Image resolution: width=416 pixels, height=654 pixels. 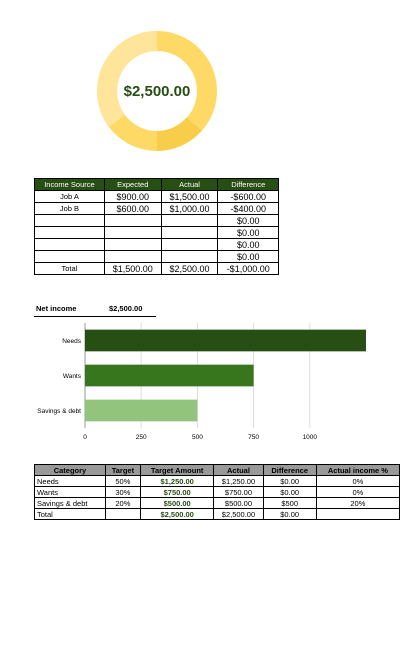 What do you see at coordinates (127, 79) in the screenshot?
I see `donut-ring-highlight` at bounding box center [127, 79].